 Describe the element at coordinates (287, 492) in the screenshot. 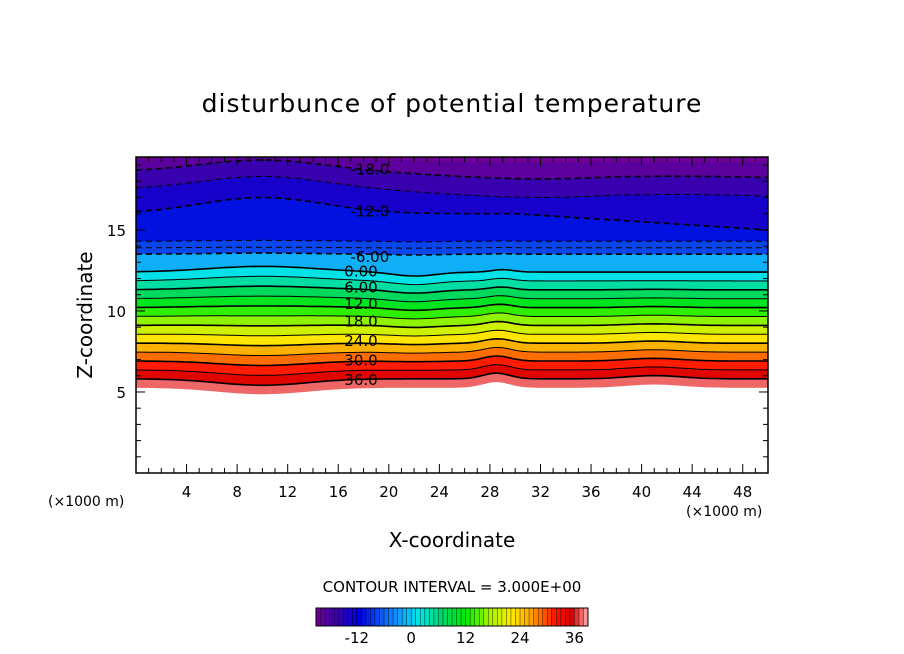

I see `x-tick-label: 12` at that location.